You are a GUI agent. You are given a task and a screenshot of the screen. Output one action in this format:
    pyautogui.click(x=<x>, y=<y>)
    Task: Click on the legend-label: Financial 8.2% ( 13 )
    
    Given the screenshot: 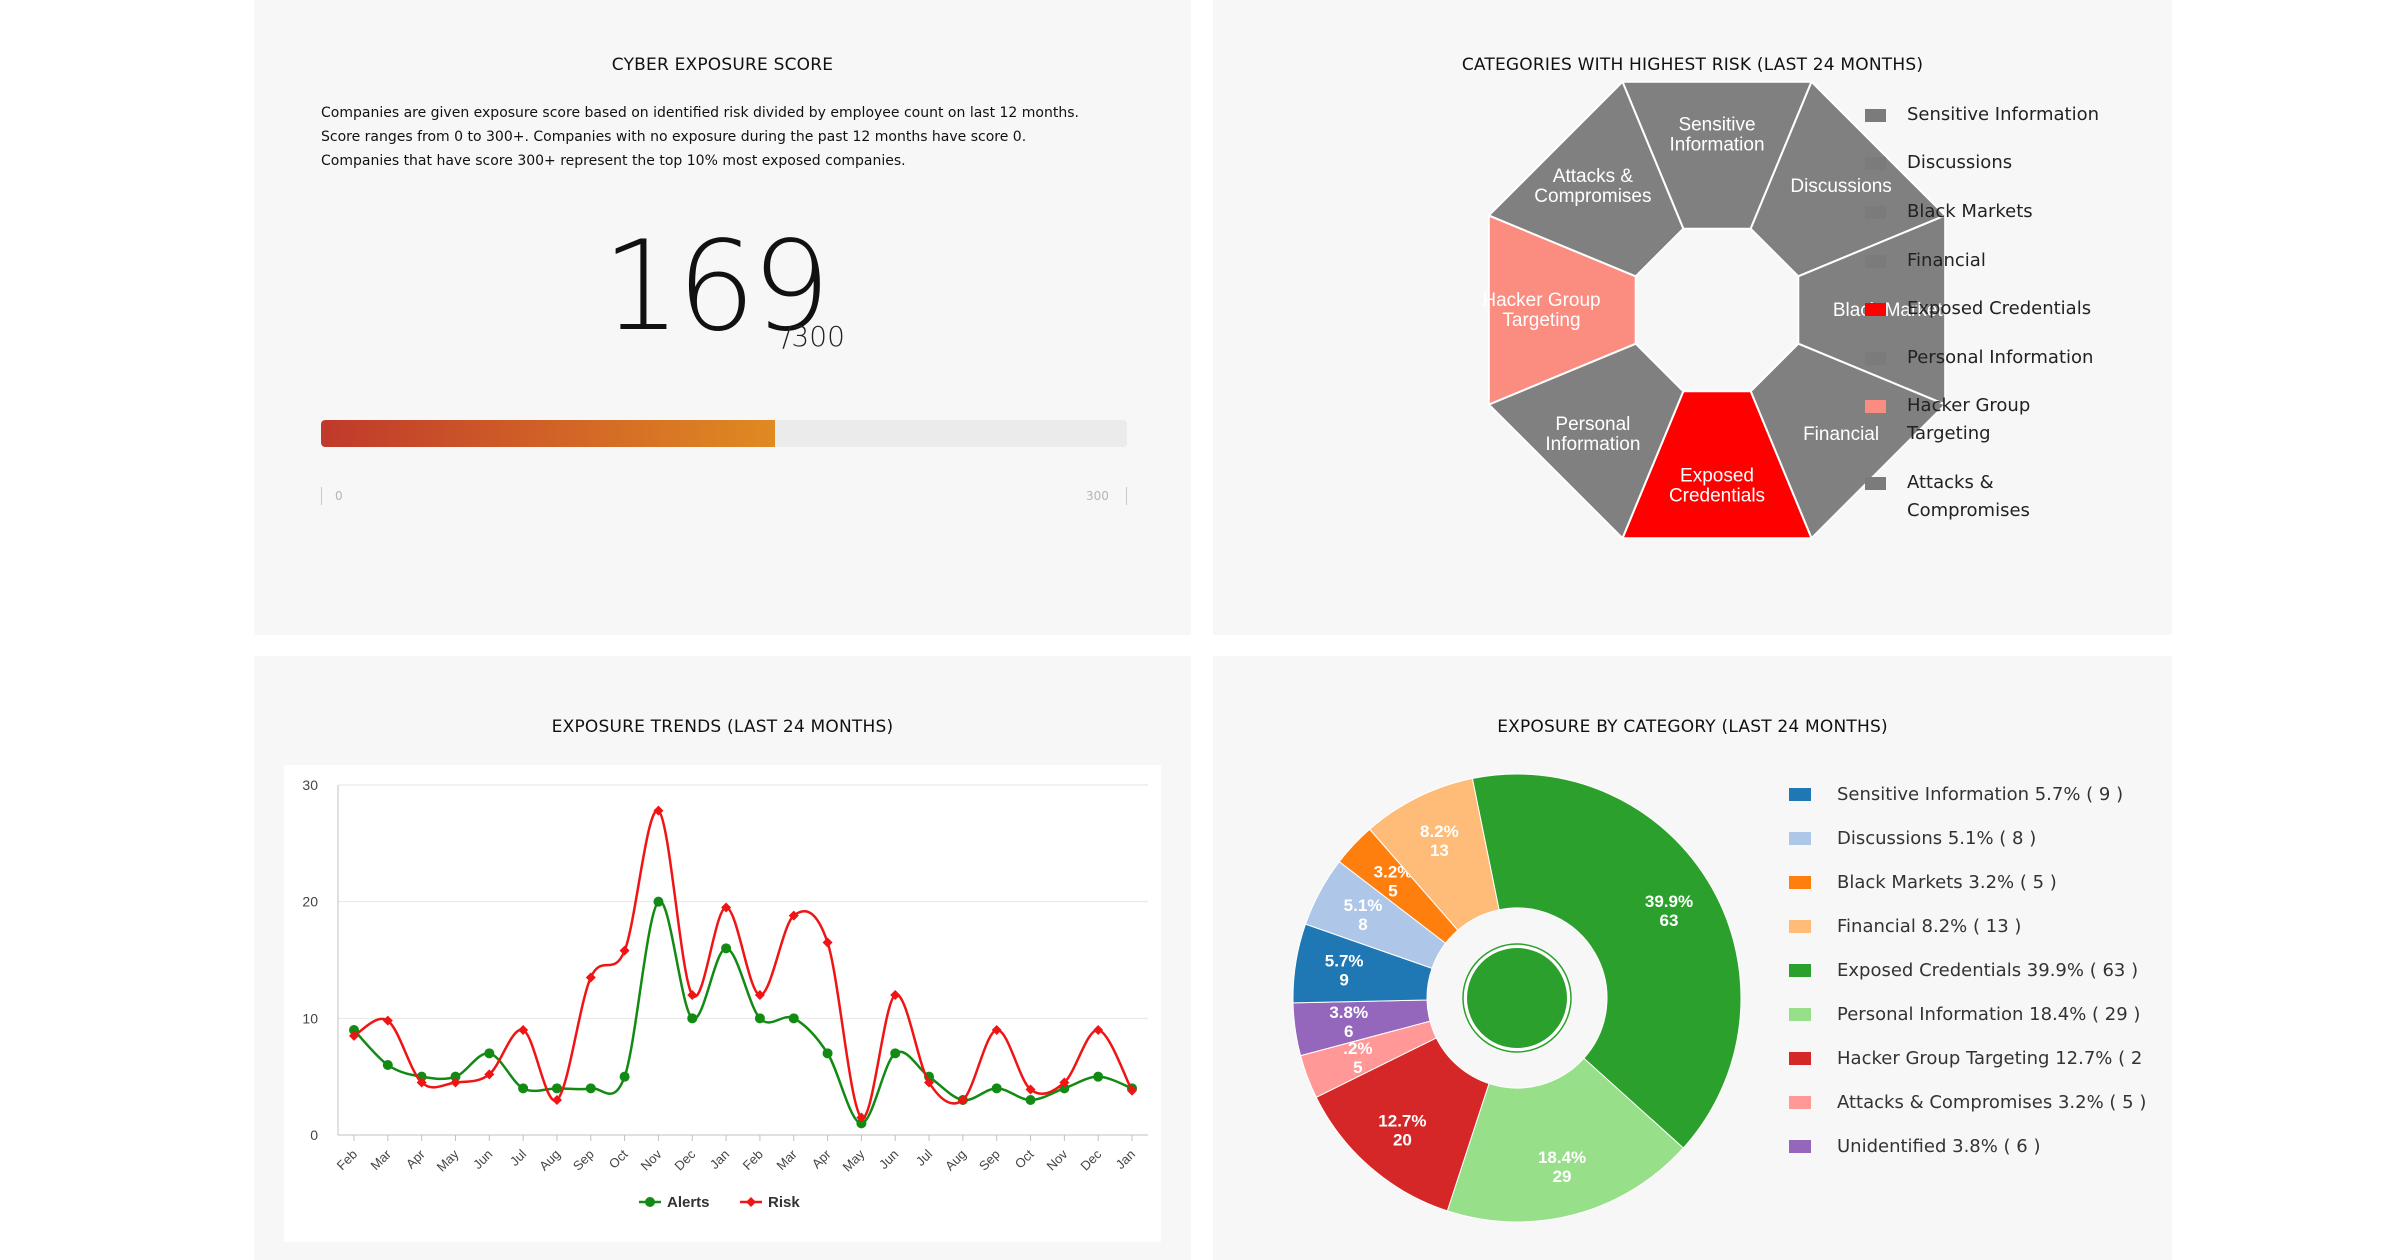 What is the action you would take?
    pyautogui.click(x=1929, y=926)
    